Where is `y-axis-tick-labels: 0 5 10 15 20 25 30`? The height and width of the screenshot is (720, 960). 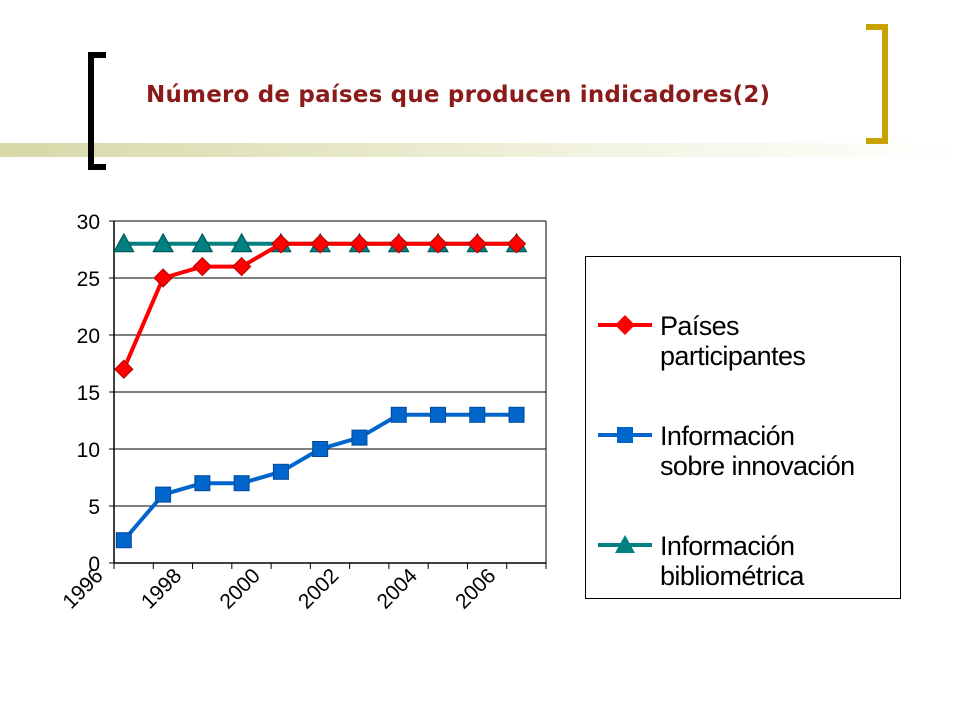
y-axis-tick-labels: 0 5 10 15 20 25 30 is located at coordinates (88, 393).